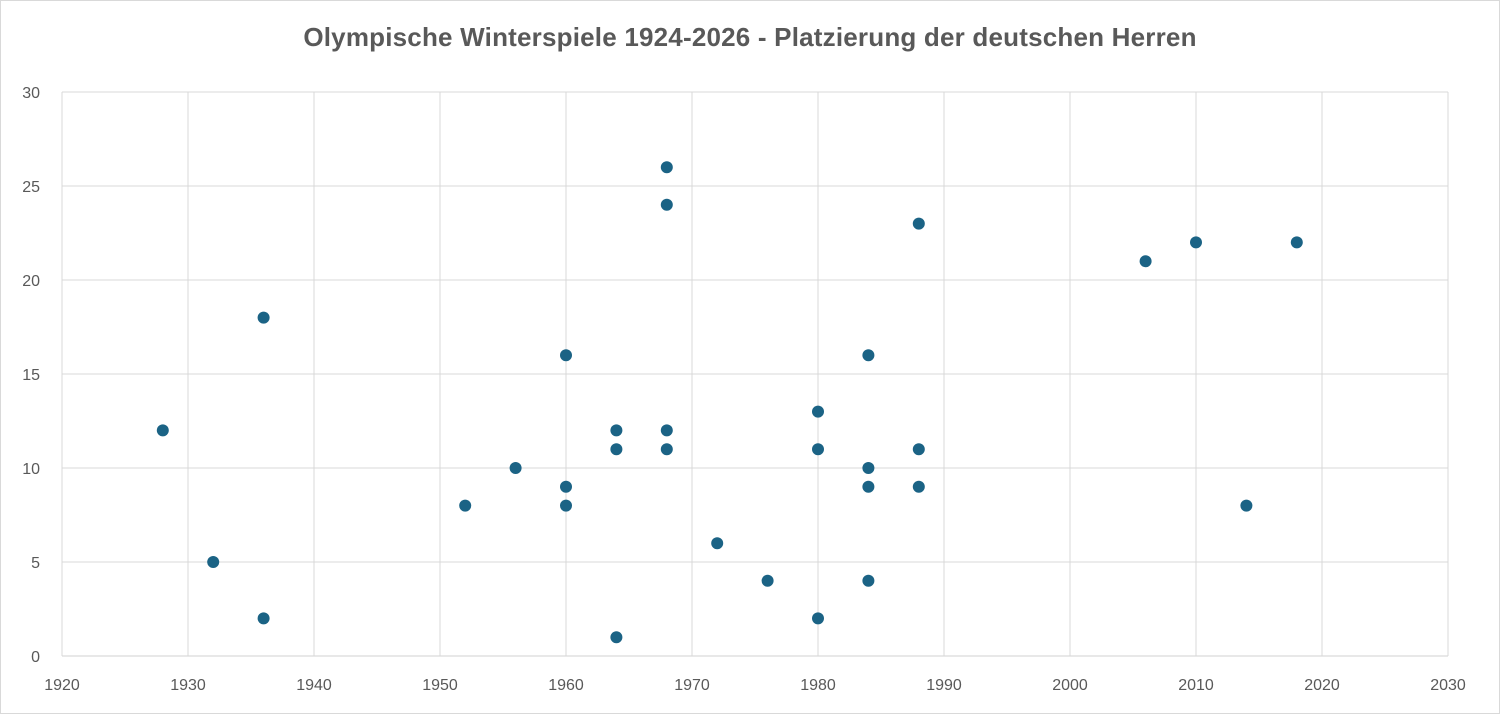 This screenshot has width=1500, height=714. Describe the element at coordinates (31, 281) in the screenshot. I see `y-tick-label: 20` at that location.